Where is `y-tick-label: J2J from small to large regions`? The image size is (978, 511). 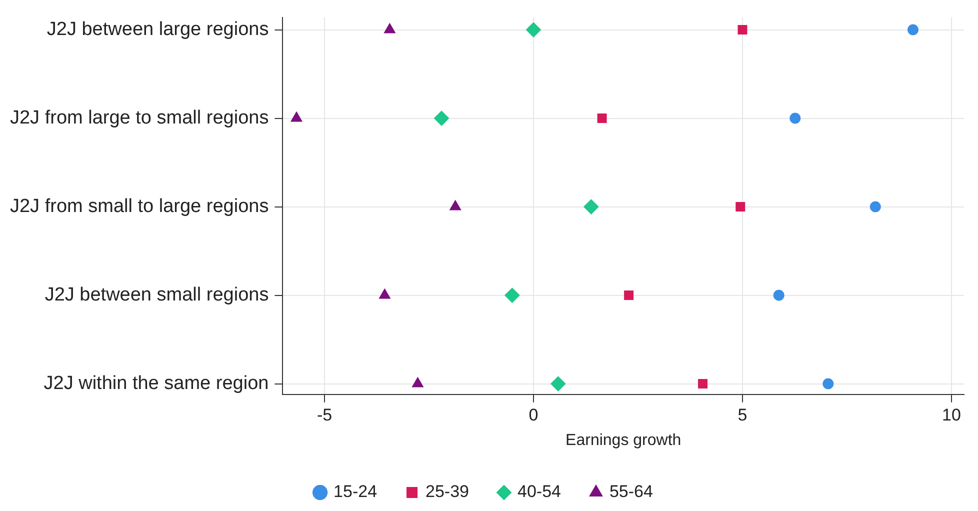 y-tick-label: J2J from small to large regions is located at coordinates (139, 207).